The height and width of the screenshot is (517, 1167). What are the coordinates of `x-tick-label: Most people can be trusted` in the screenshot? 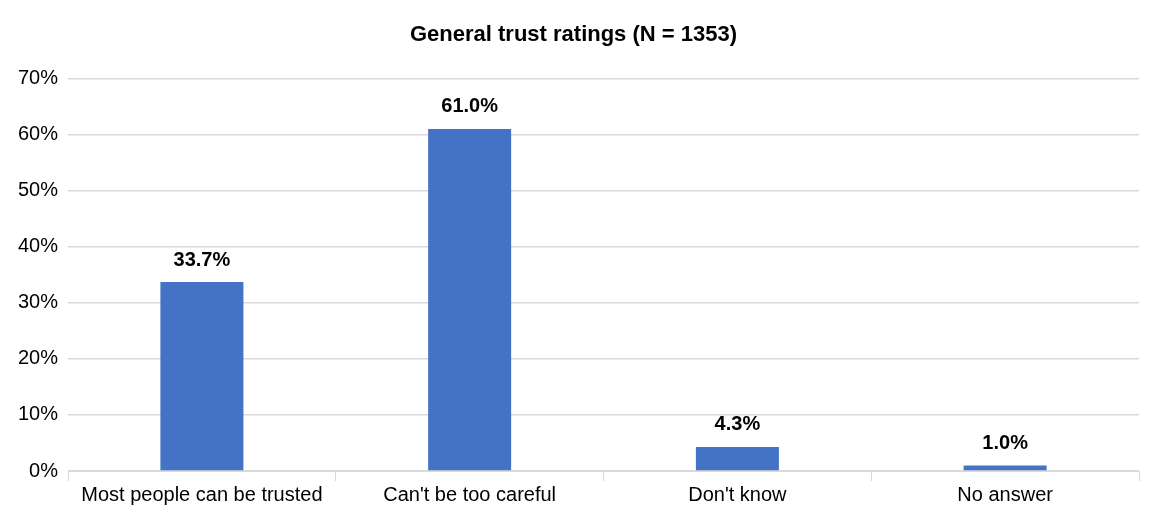 It's located at (202, 493).